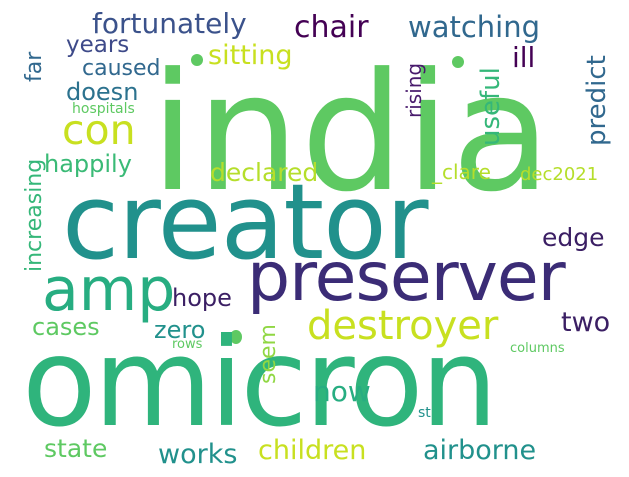 The width and height of the screenshot is (629, 477). Describe the element at coordinates (537, 348) in the screenshot. I see `word-columns: columns` at that location.